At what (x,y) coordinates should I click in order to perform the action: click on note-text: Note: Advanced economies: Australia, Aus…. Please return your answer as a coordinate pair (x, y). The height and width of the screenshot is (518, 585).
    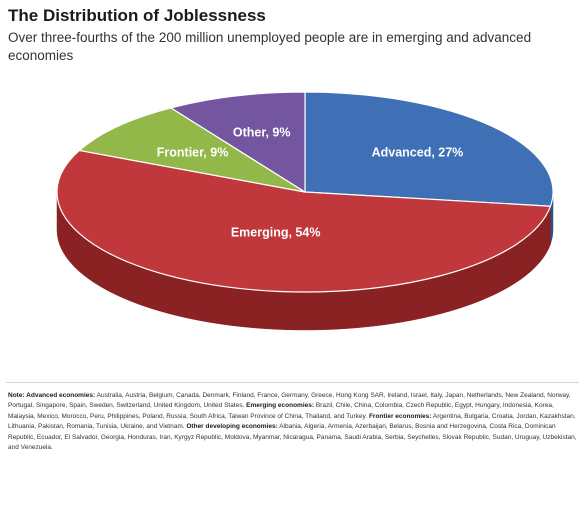
    Looking at the image, I should click on (293, 422).